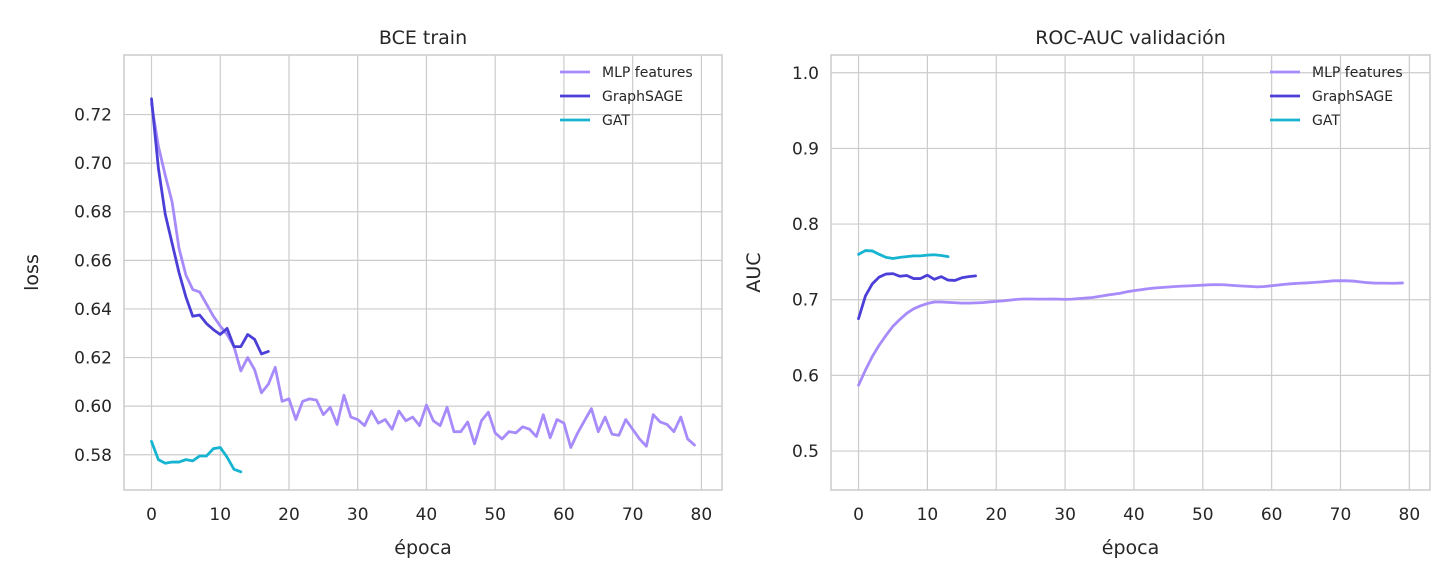  Describe the element at coordinates (805, 149) in the screenshot. I see `y-tick-label: 0.9` at that location.